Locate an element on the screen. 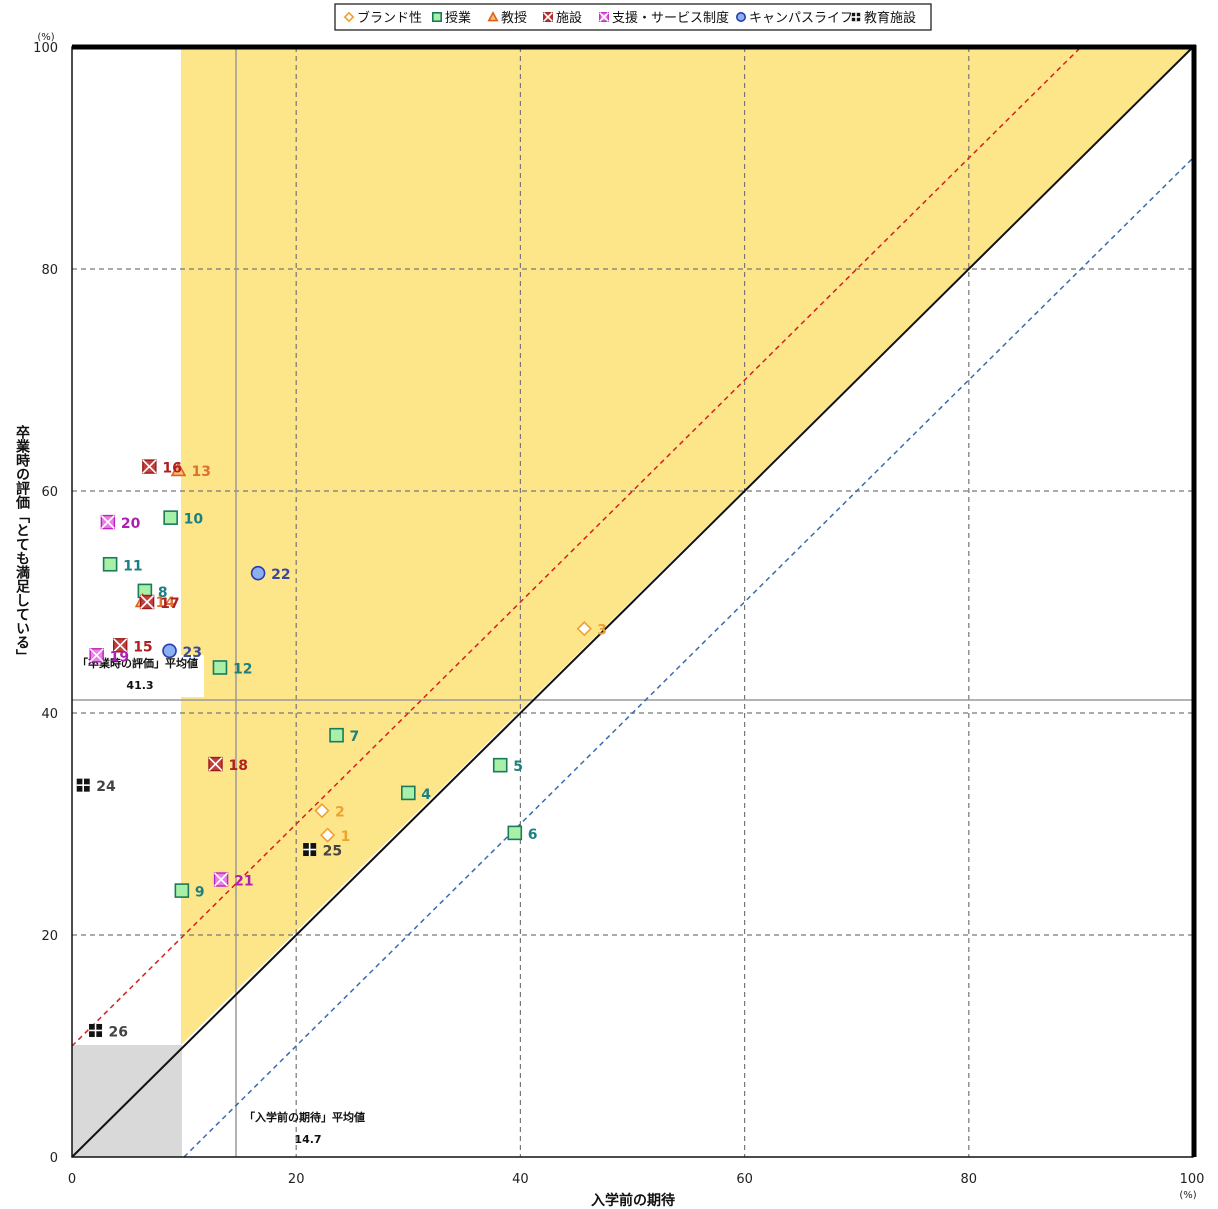 This screenshot has height=1209, width=1218. legend-entry: 施設 is located at coordinates (569, 18).